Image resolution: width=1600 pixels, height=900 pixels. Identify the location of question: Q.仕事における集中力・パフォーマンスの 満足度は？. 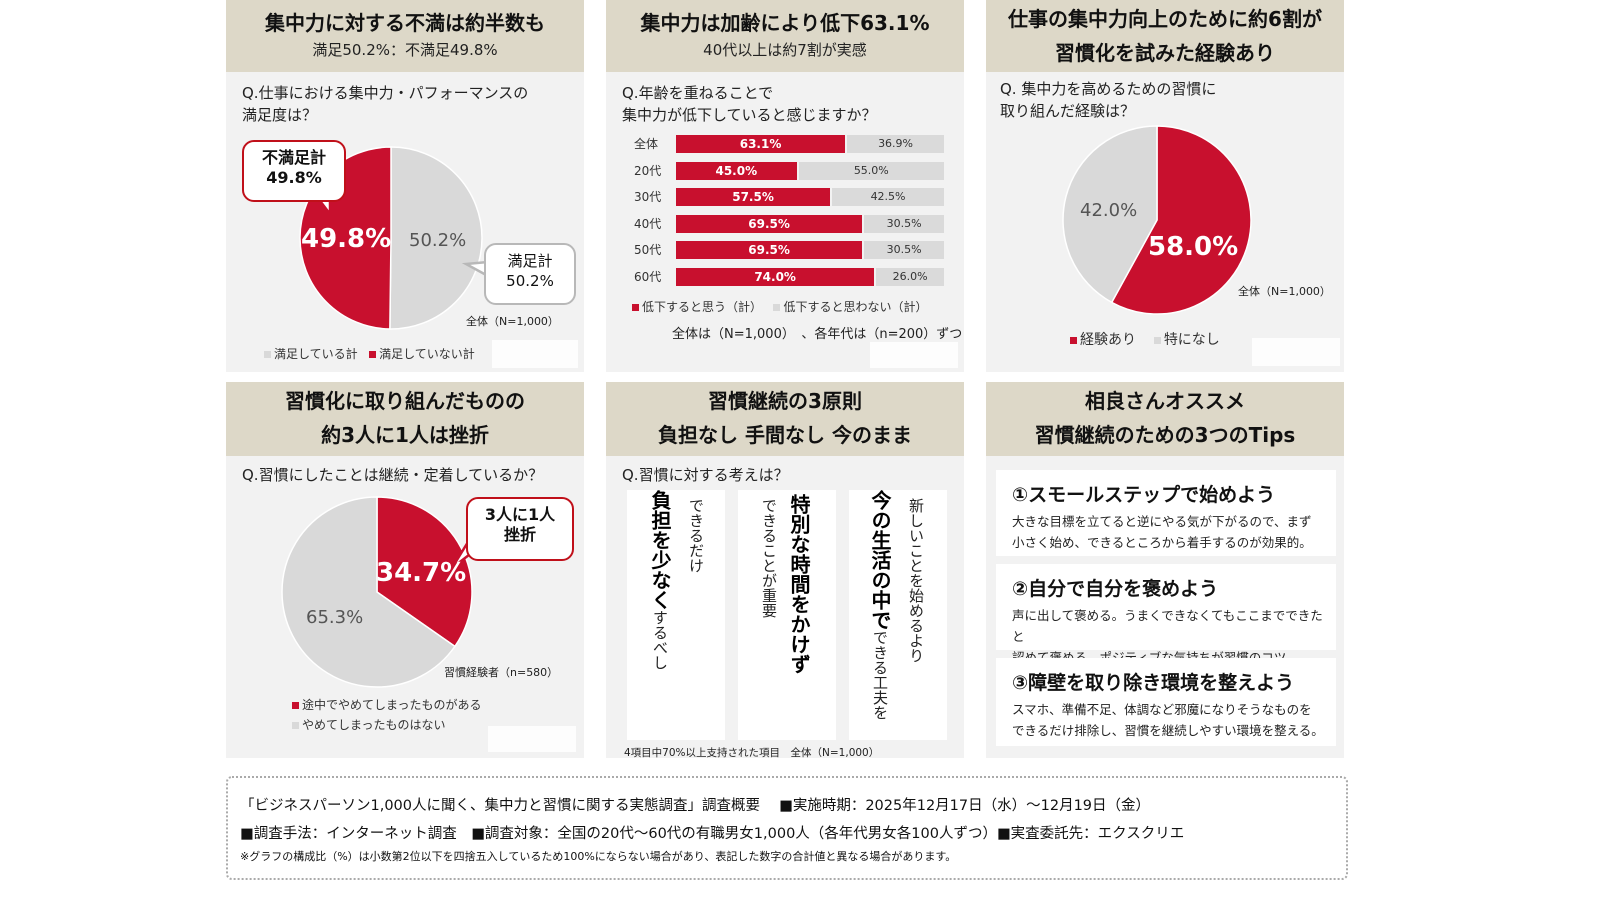
(385, 104).